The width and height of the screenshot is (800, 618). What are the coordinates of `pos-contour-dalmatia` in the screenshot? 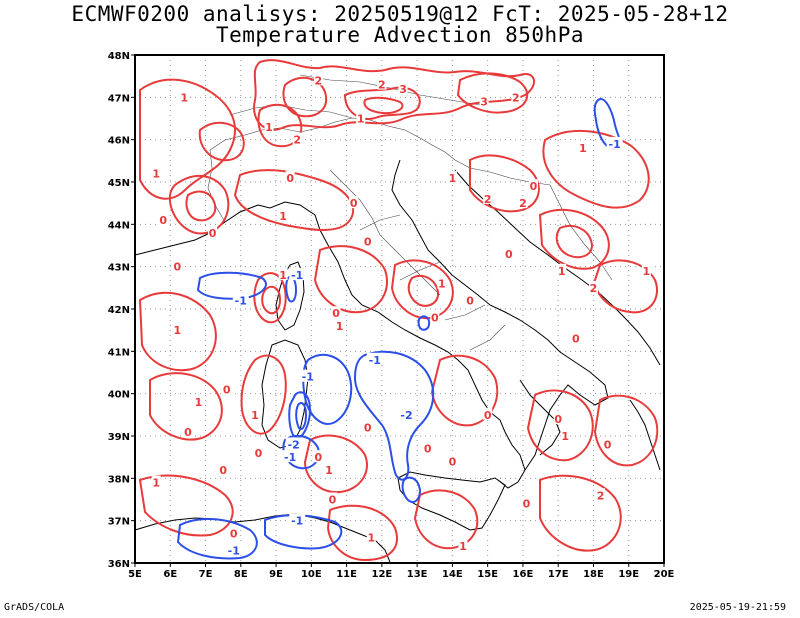 It's located at (574, 239).